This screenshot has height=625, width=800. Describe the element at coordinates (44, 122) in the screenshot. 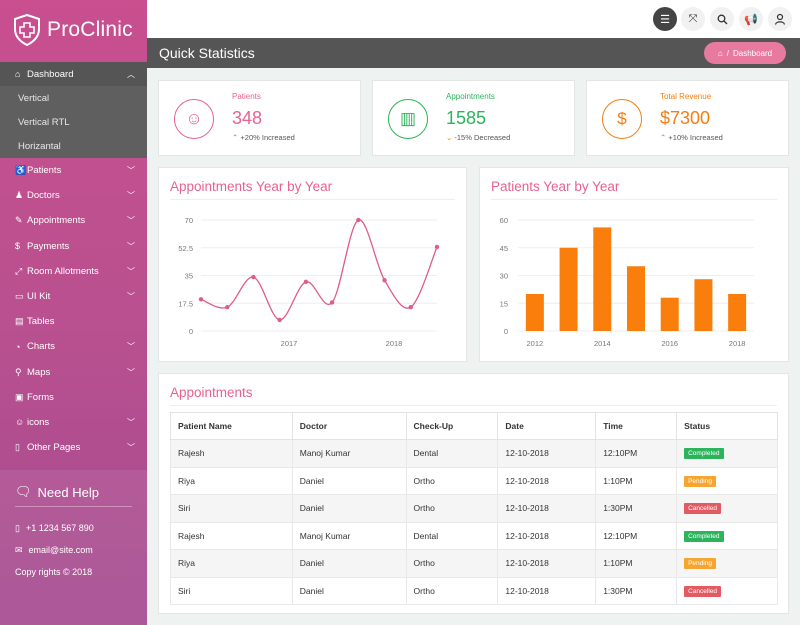

I see `submenu-item: Vertical RTL` at that location.